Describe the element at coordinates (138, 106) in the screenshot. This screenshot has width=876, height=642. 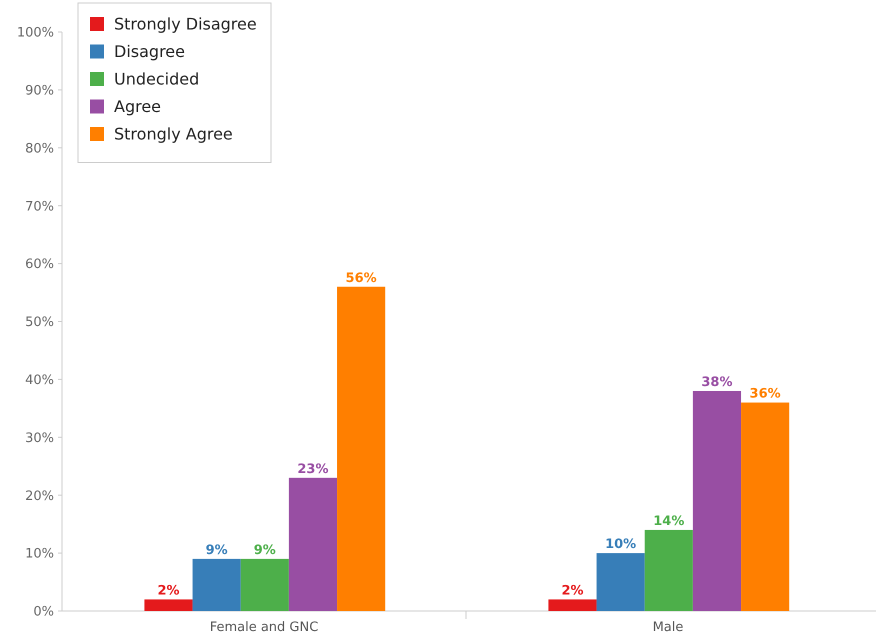
I see `legend-label: Agree` at that location.